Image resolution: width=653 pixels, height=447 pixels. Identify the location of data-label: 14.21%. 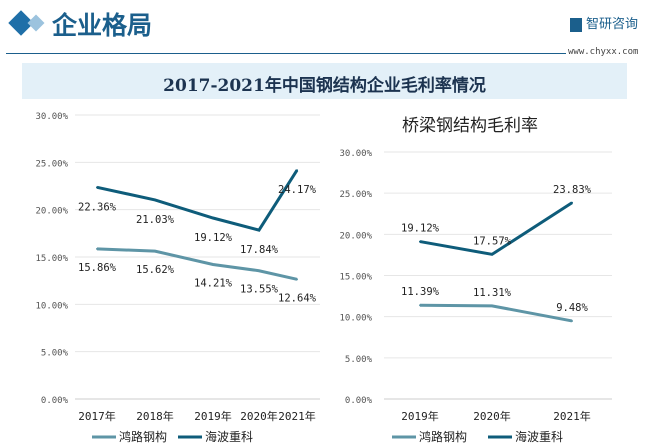
(213, 283).